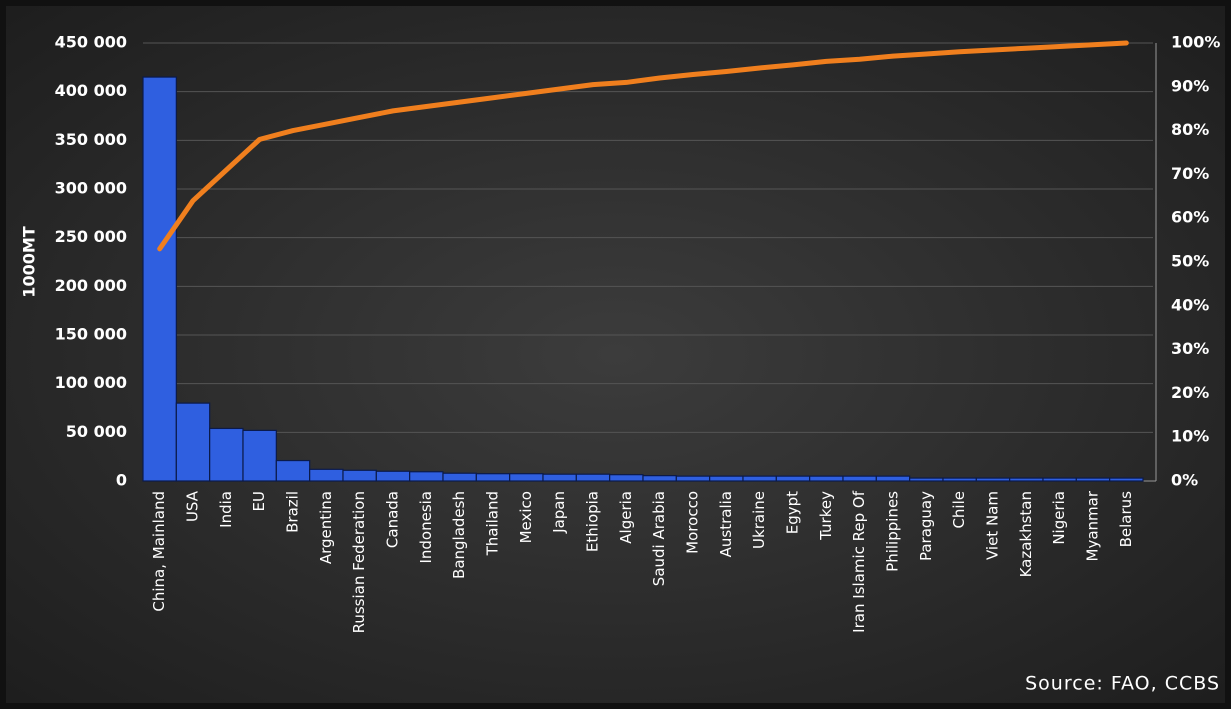 This screenshot has height=709, width=1231. I want to click on y2-tick-label: 50%, so click(1190, 261).